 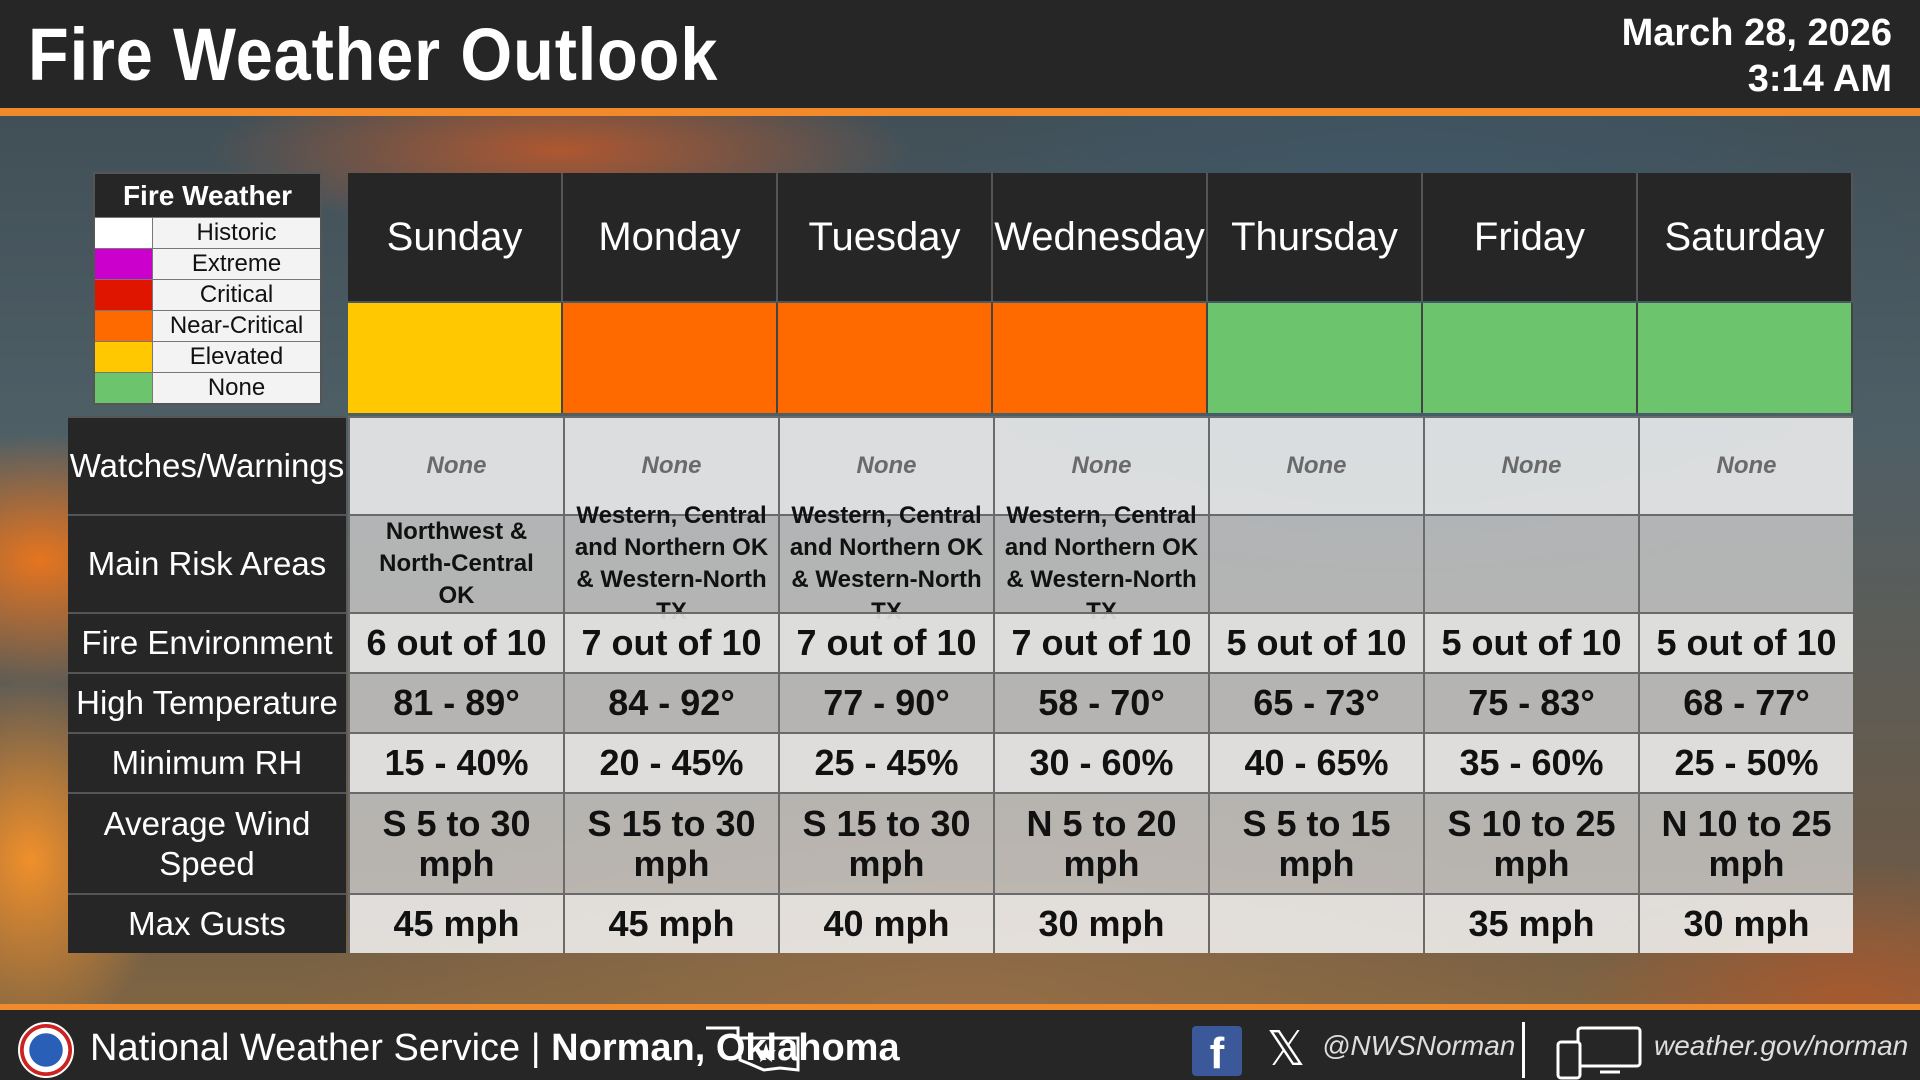 What do you see at coordinates (1523, 1050) in the screenshot?
I see `footer-divider` at bounding box center [1523, 1050].